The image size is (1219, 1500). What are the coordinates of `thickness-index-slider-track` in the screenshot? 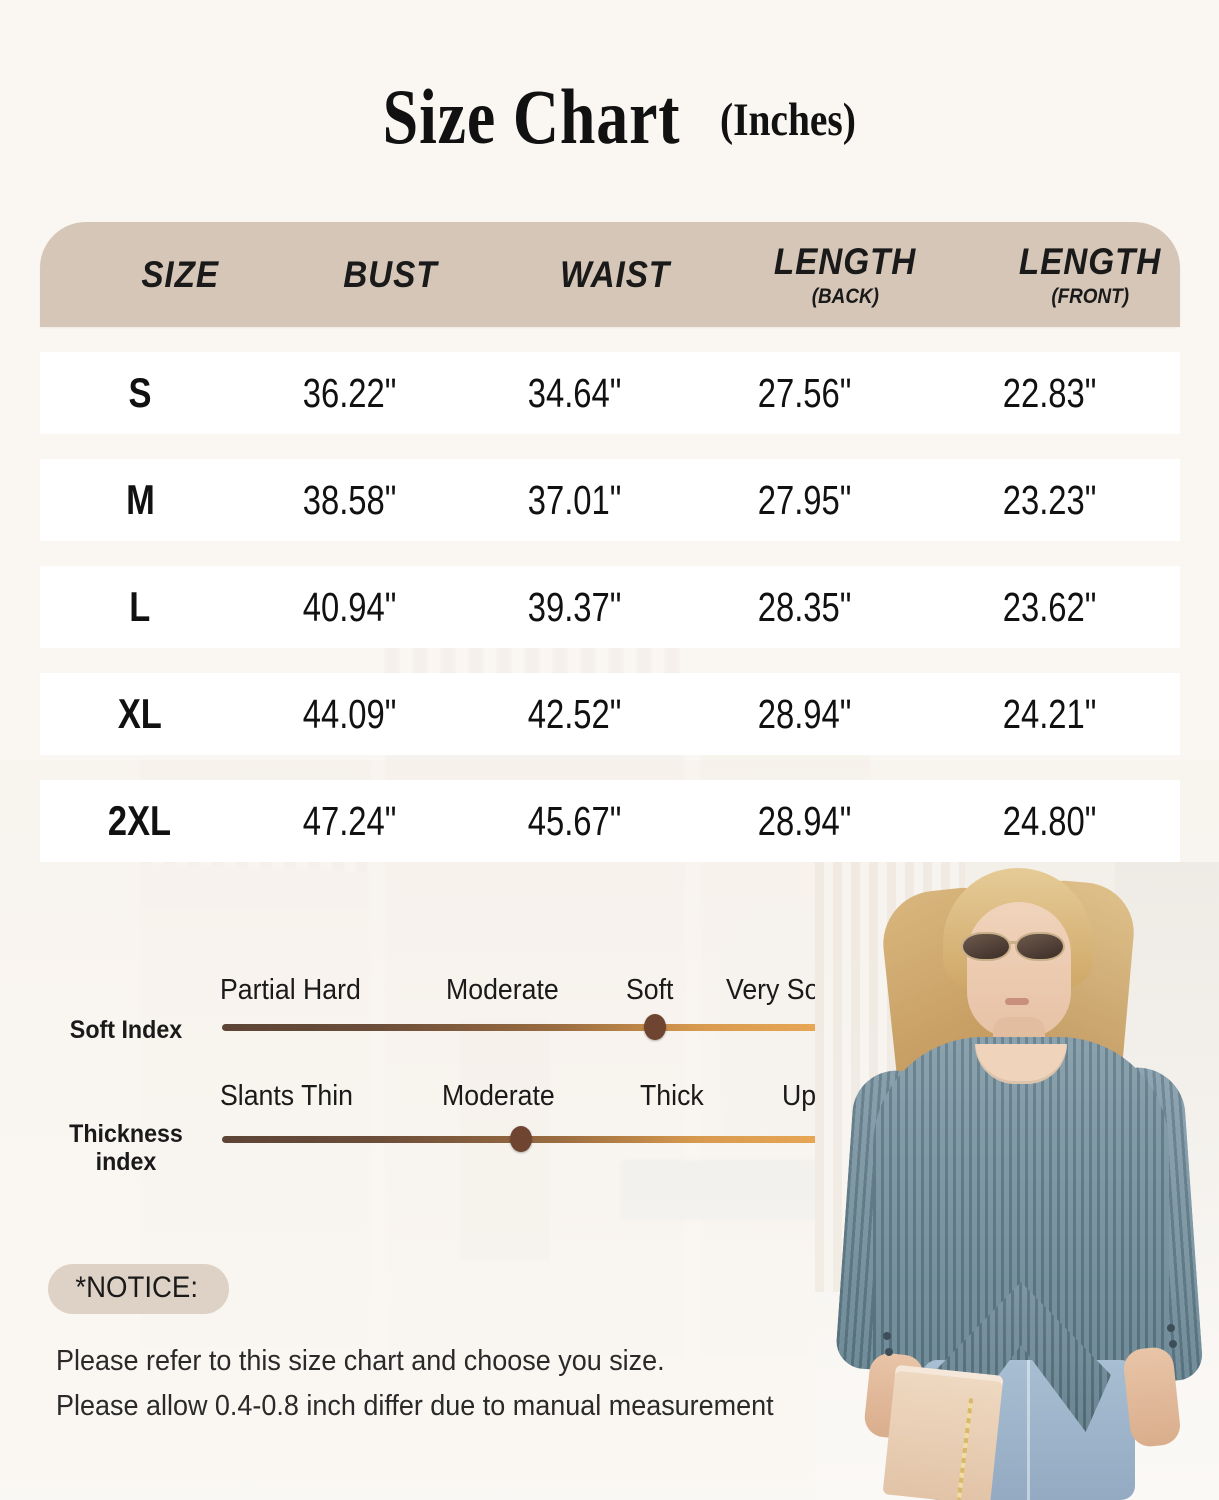 It's located at (528, 1139).